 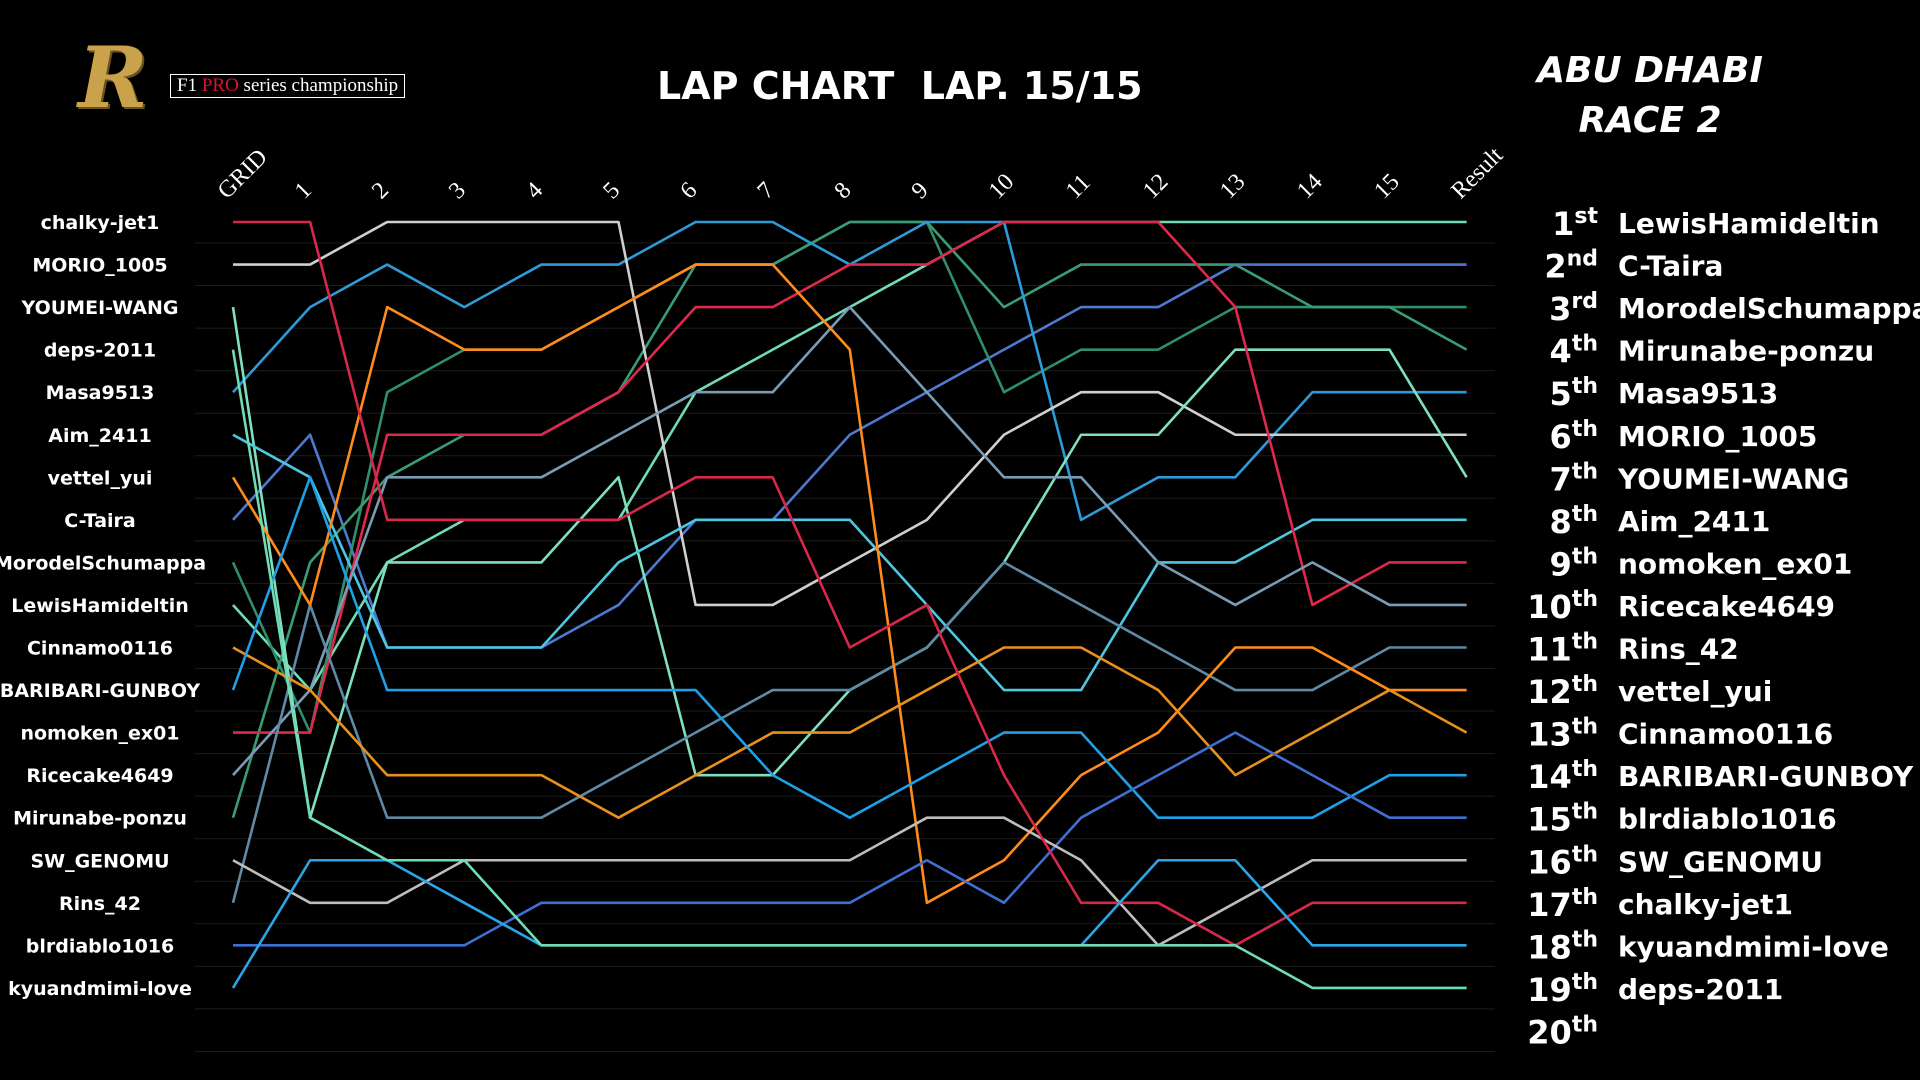 I want to click on position-number: 15, so click(x=1549, y=820).